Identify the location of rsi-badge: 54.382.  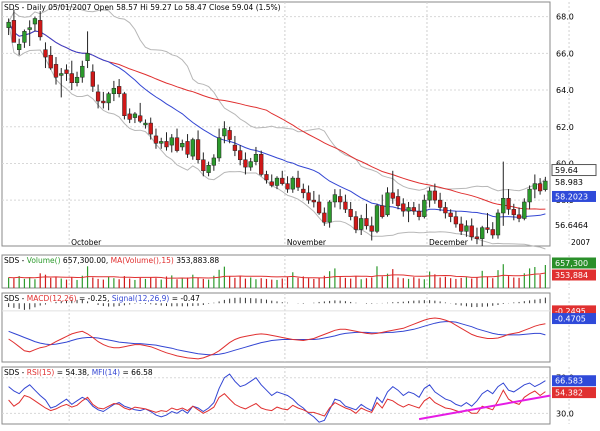
(574, 393).